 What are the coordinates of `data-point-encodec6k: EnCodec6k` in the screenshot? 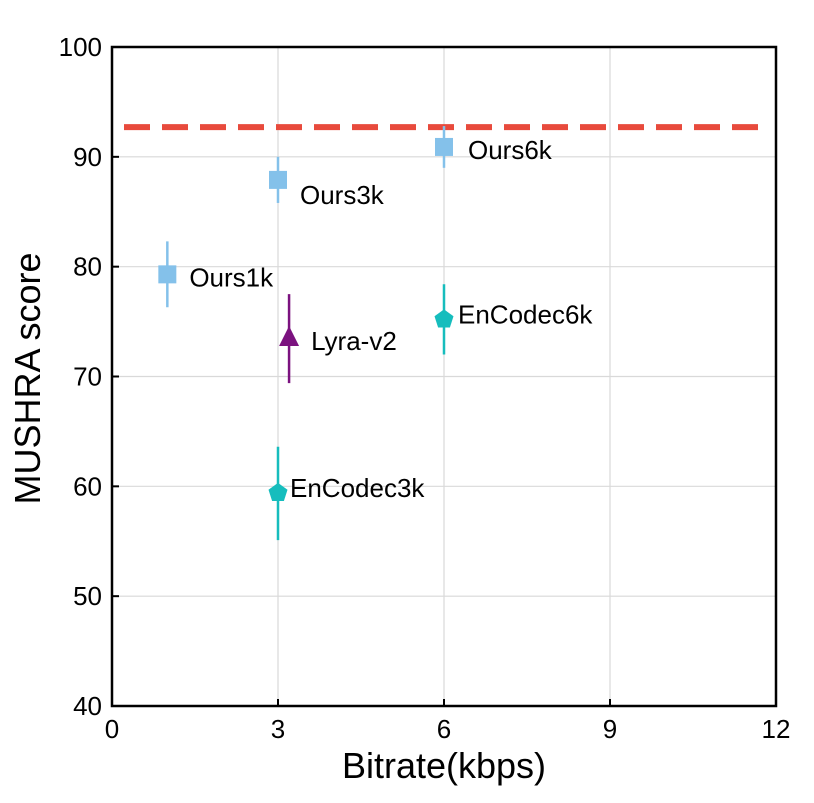 It's located at (513, 319).